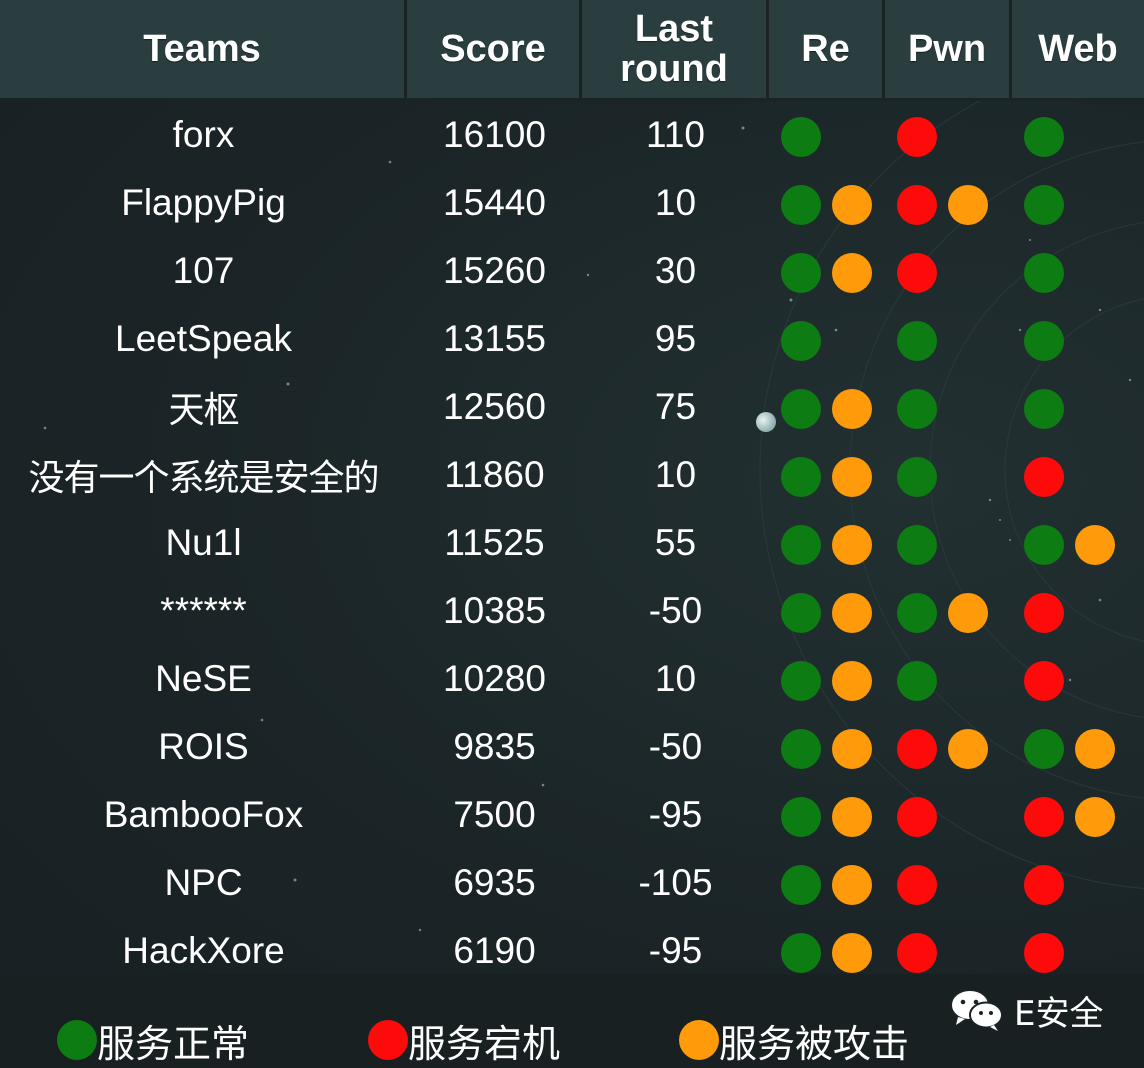  What do you see at coordinates (572, 951) in the screenshot?
I see `table-row: HackXore 6190 -95` at bounding box center [572, 951].